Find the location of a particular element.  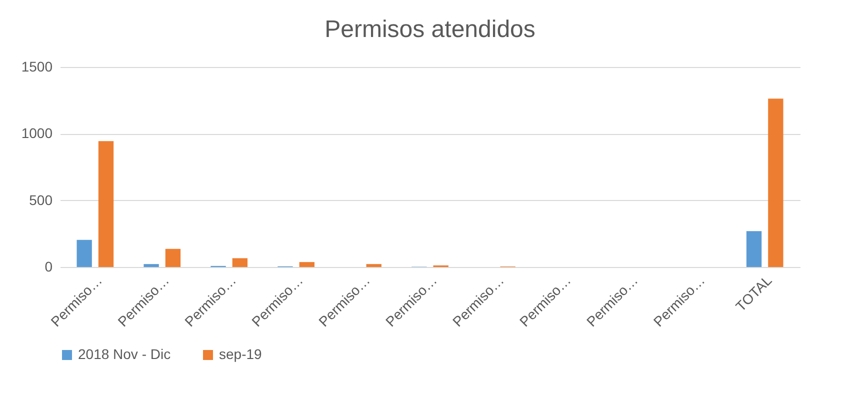

legend-label: sep-19 is located at coordinates (240, 354).